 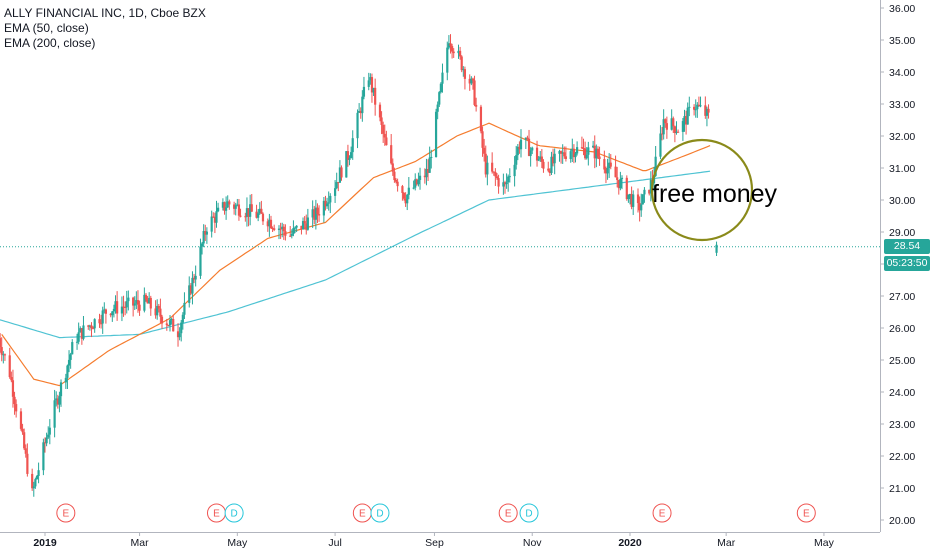 I want to click on circle-annotation, so click(x=702, y=190).